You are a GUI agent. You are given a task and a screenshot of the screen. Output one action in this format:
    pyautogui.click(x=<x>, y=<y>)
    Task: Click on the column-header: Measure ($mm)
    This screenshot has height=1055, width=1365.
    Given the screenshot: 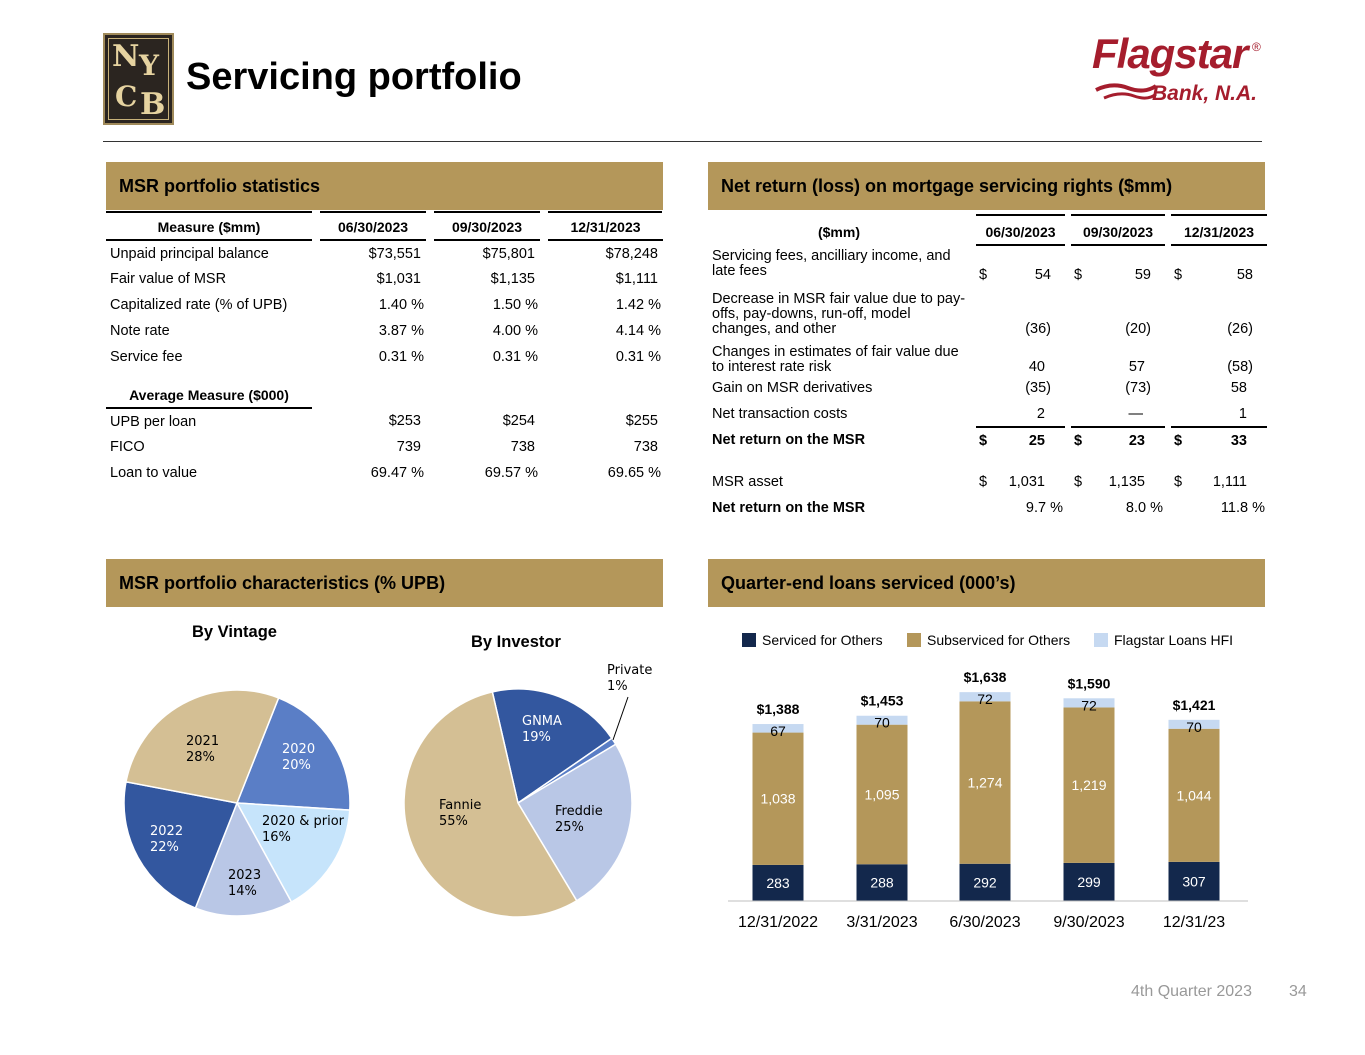 What is the action you would take?
    pyautogui.click(x=209, y=228)
    